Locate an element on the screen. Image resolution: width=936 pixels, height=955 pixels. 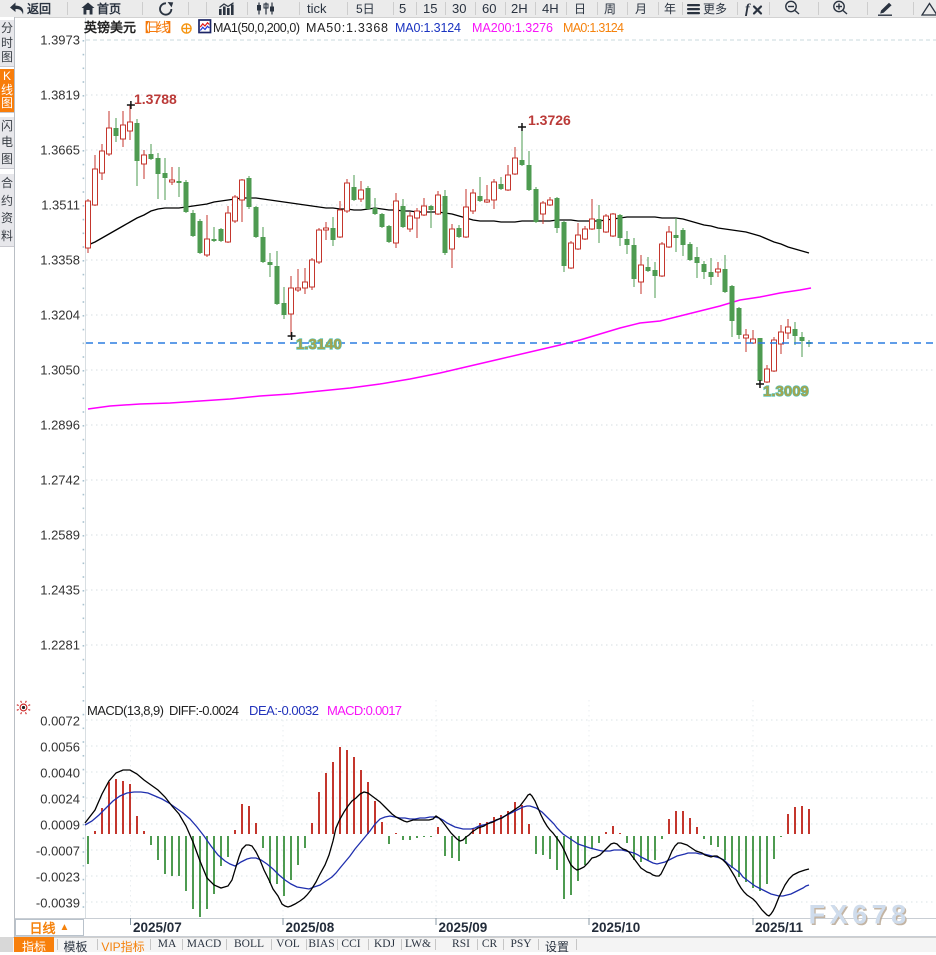
svg-text: DIFF:-0.0024 is located at coordinates (204, 710).